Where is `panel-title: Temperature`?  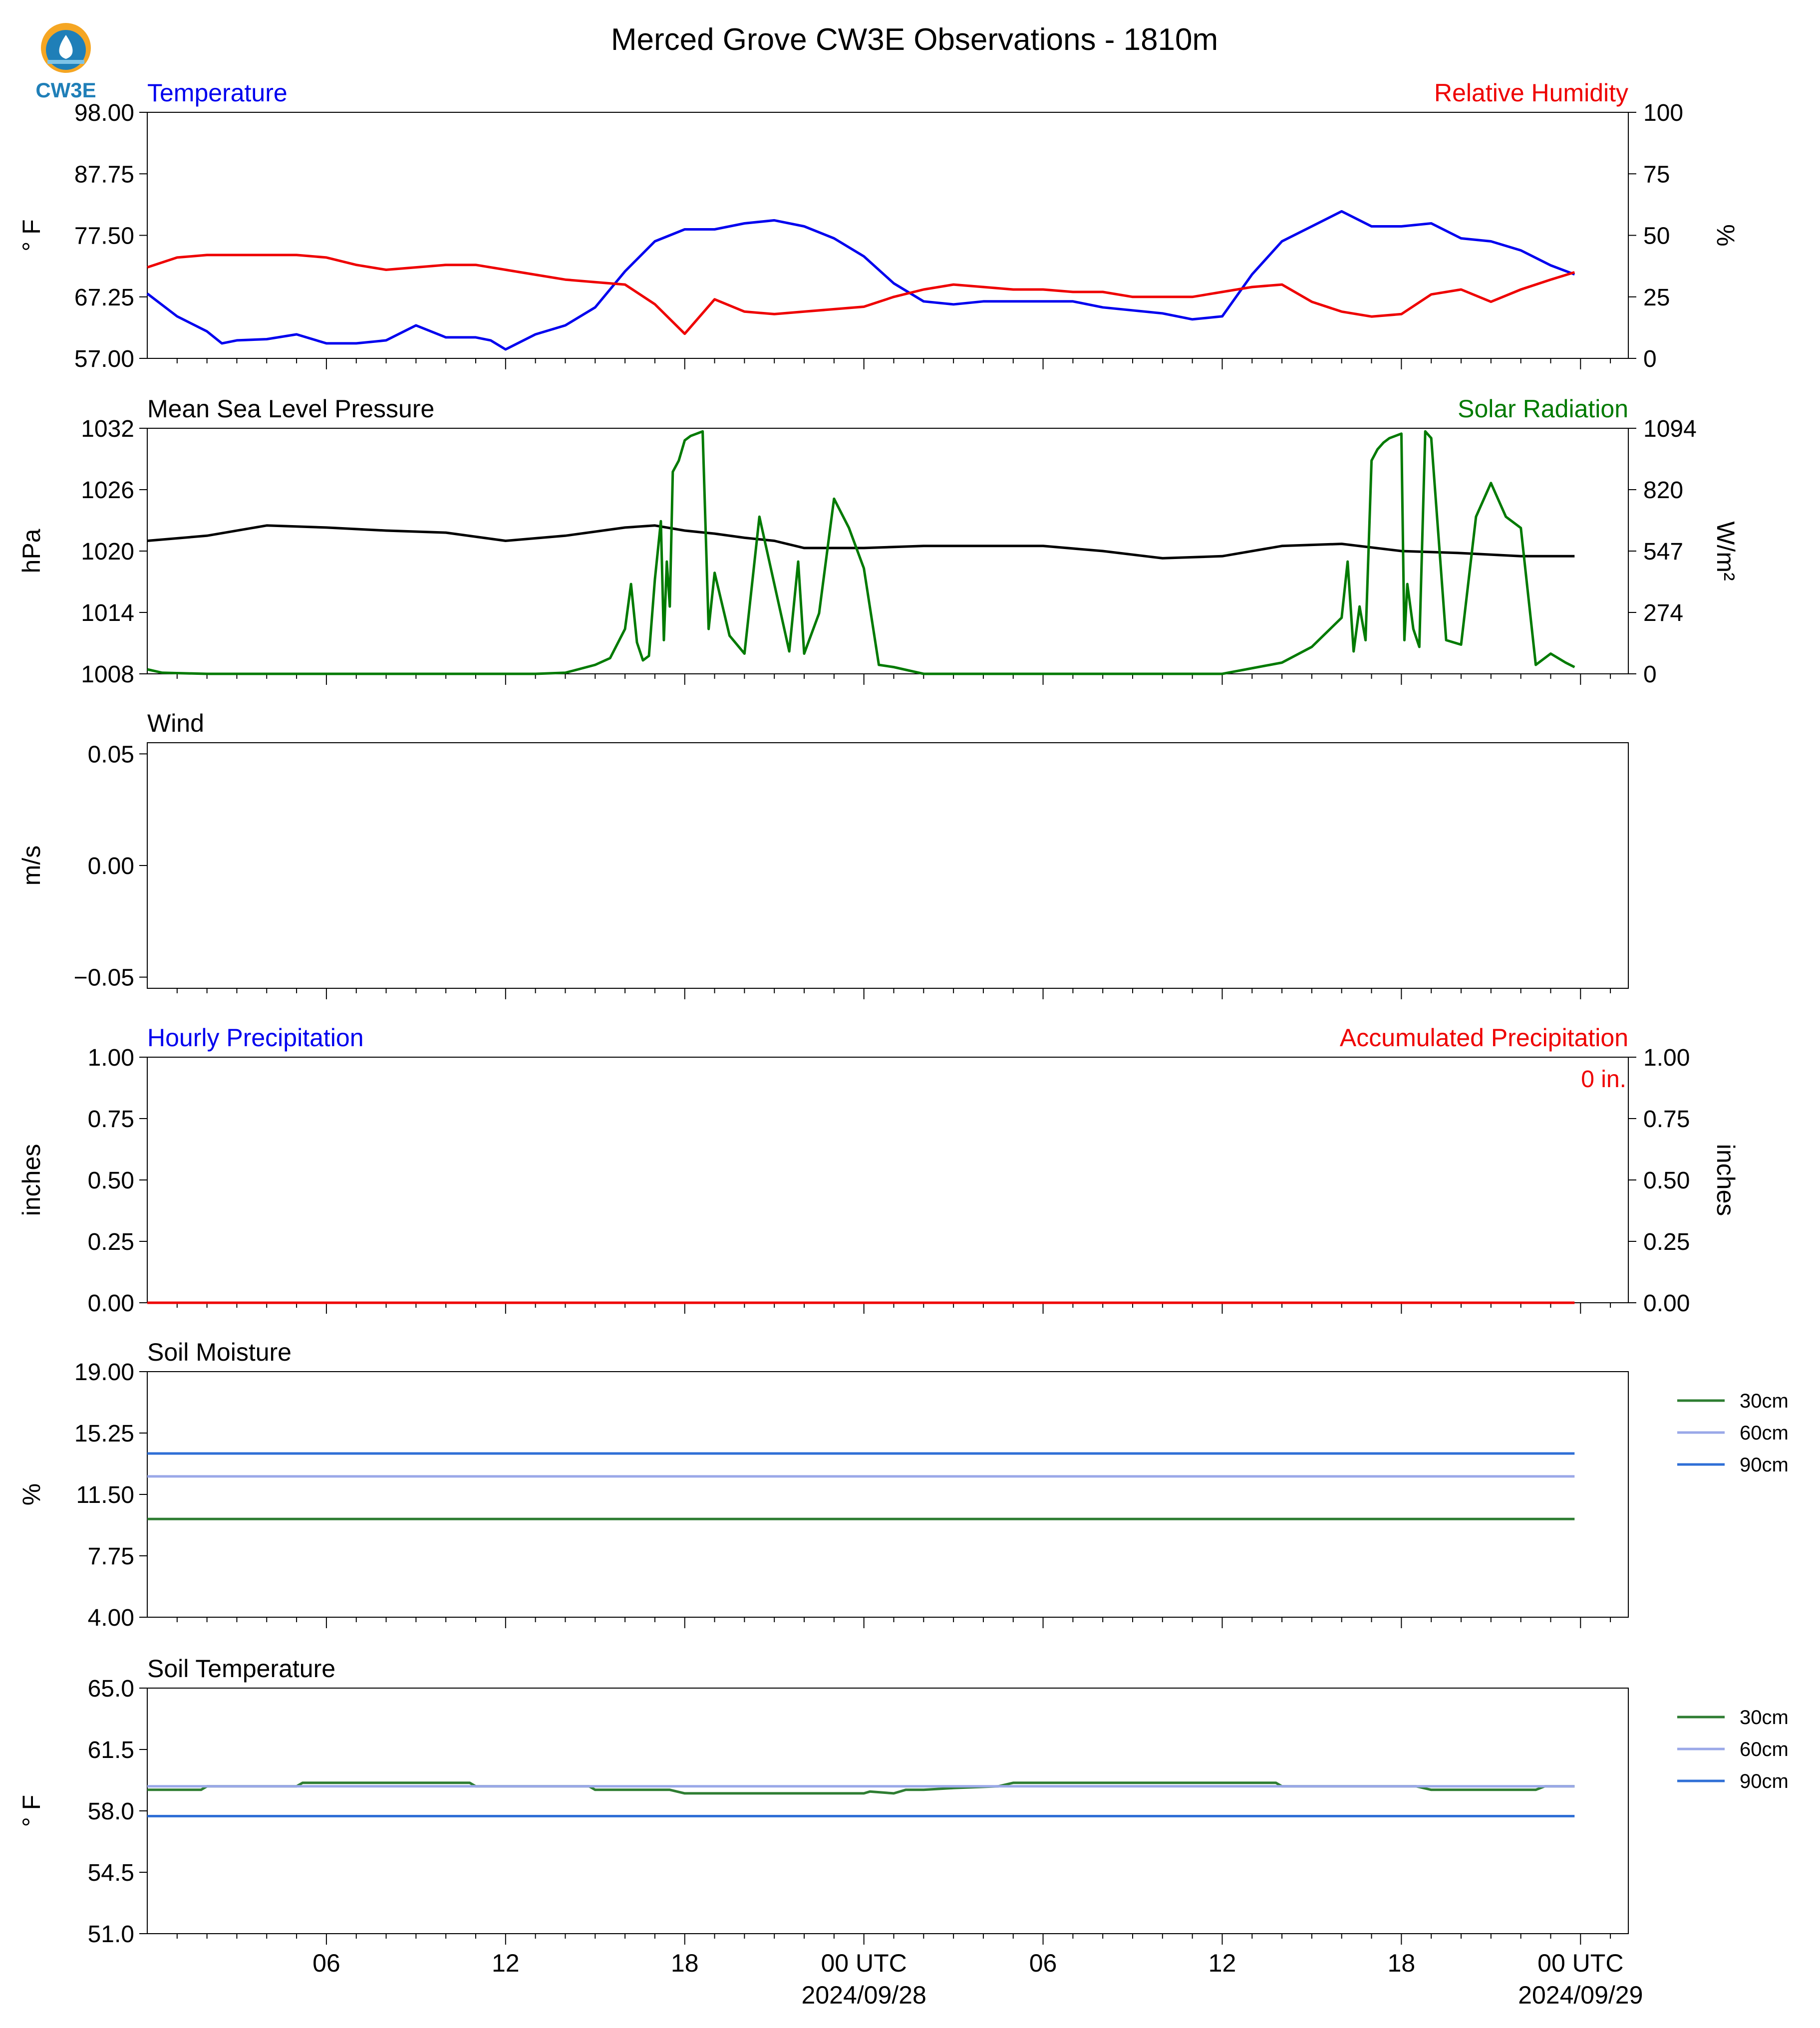
panel-title: Temperature is located at coordinates (217, 93).